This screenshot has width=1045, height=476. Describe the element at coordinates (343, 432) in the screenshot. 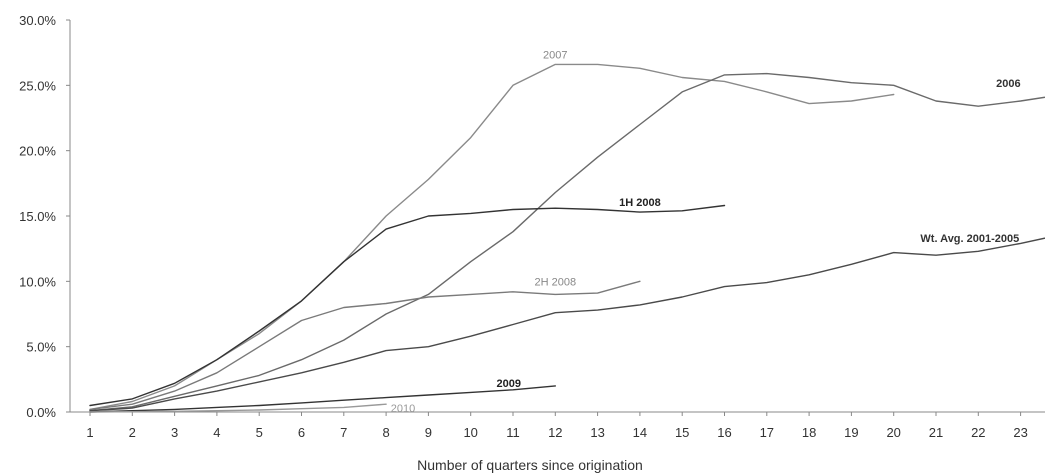

I see `x-tick-label: 7` at that location.